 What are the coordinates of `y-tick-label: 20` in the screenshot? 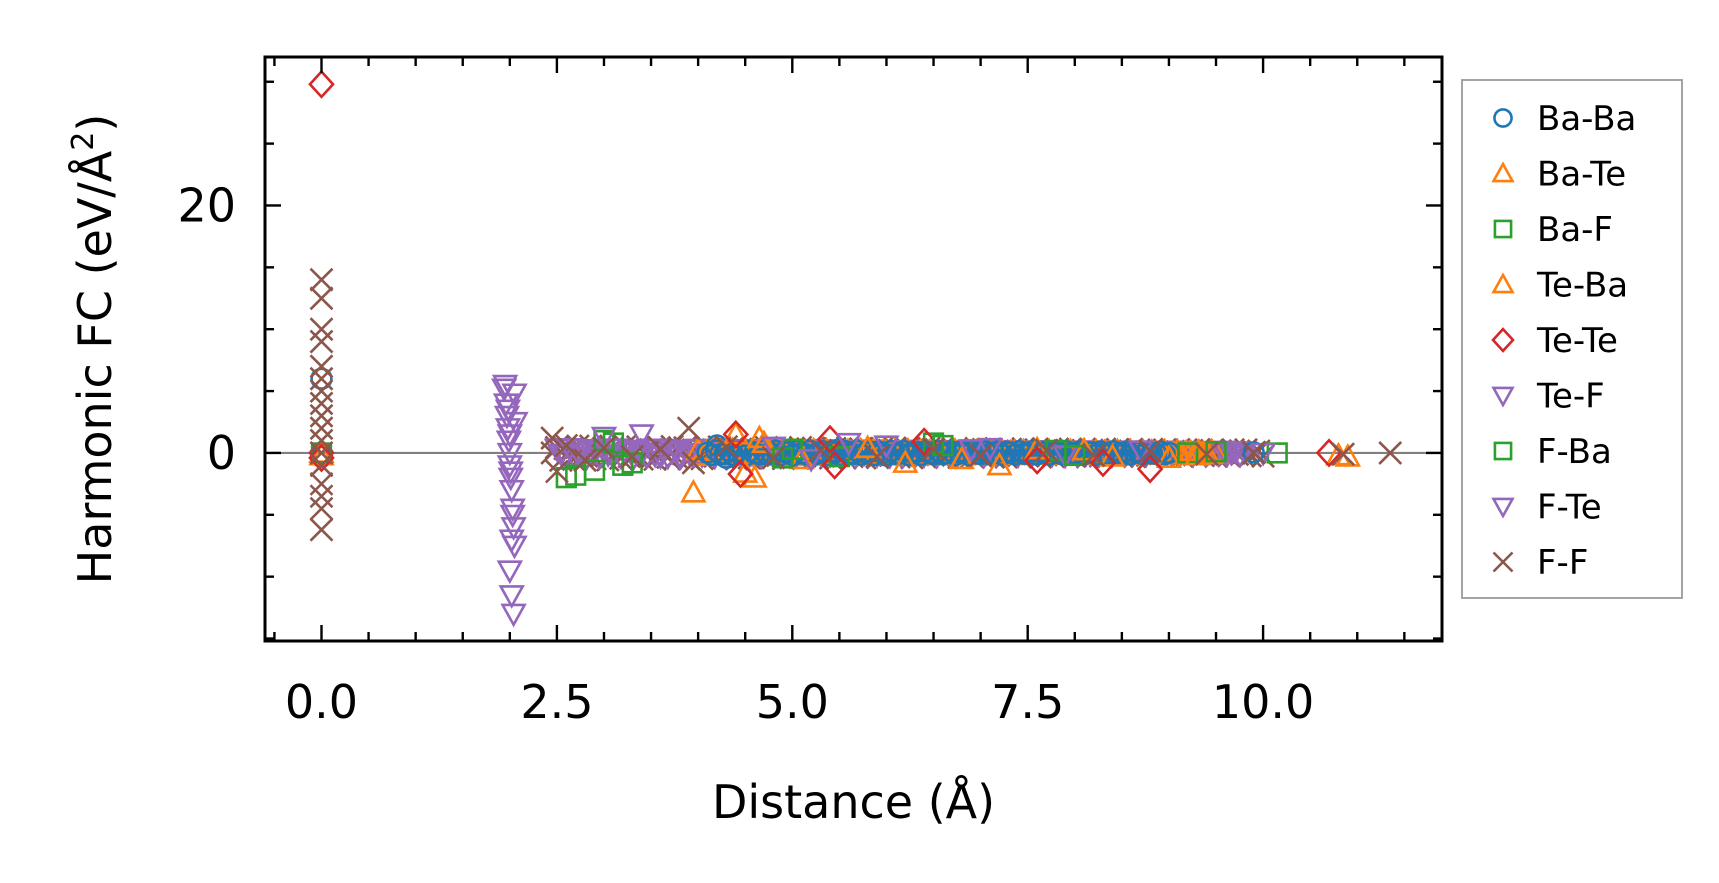 It's located at (206, 205).